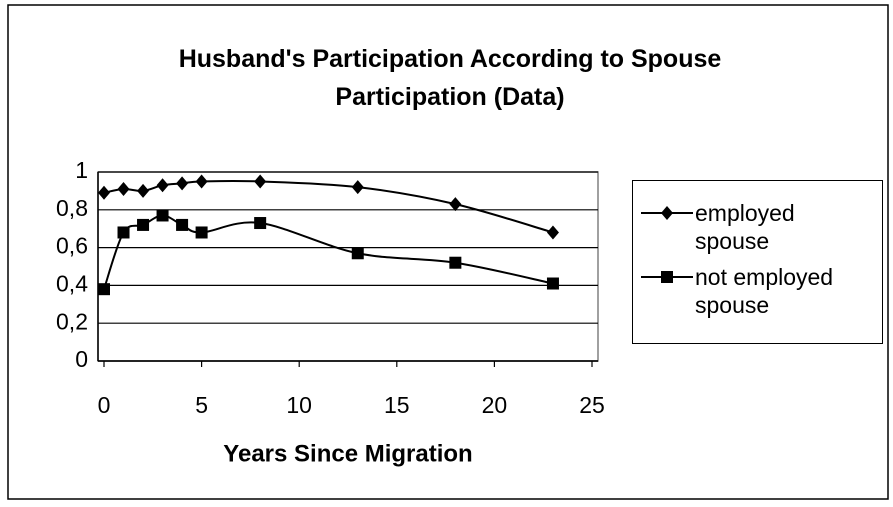  I want to click on y-tick-label: 0,2, so click(72, 321).